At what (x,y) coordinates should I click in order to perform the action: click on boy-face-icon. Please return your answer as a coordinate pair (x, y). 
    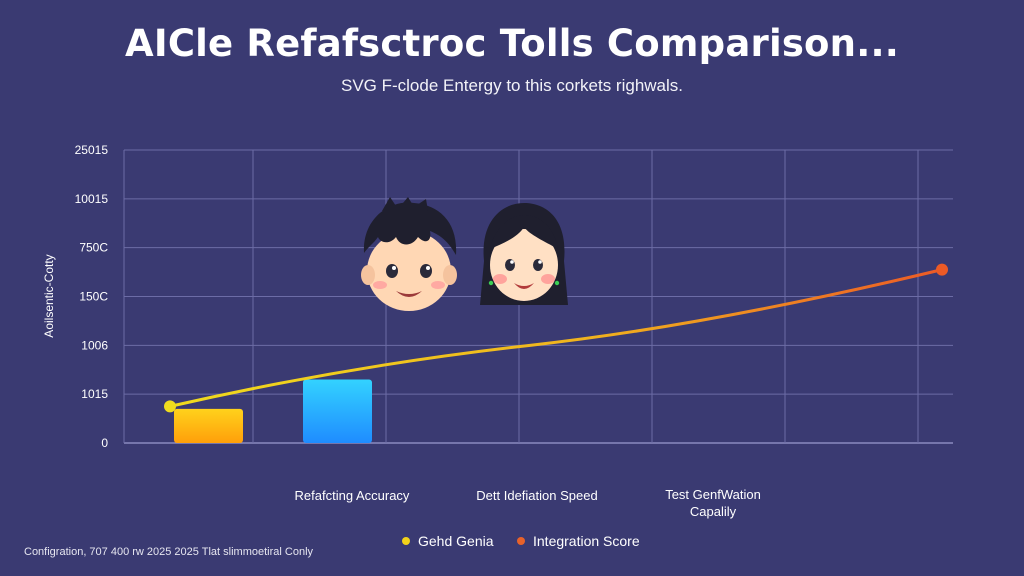
    Looking at the image, I should click on (409, 254).